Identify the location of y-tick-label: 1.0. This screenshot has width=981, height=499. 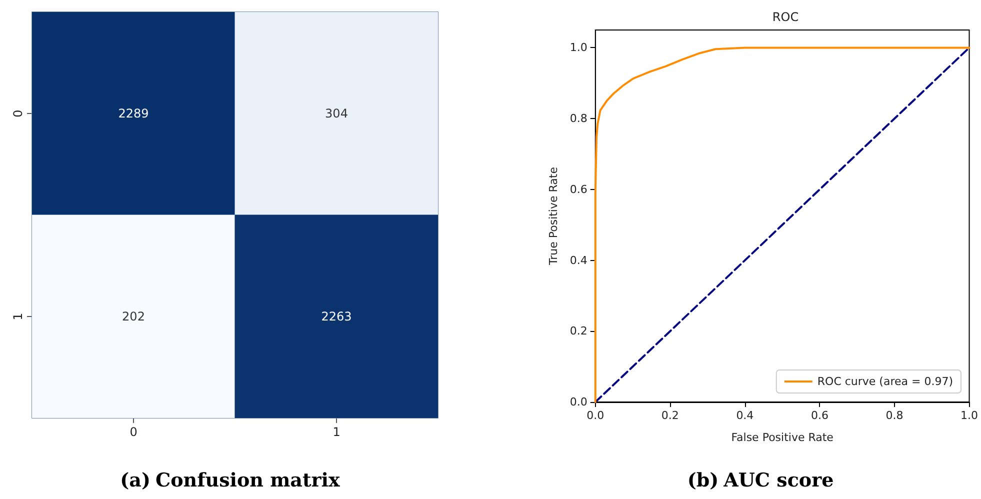
(579, 47).